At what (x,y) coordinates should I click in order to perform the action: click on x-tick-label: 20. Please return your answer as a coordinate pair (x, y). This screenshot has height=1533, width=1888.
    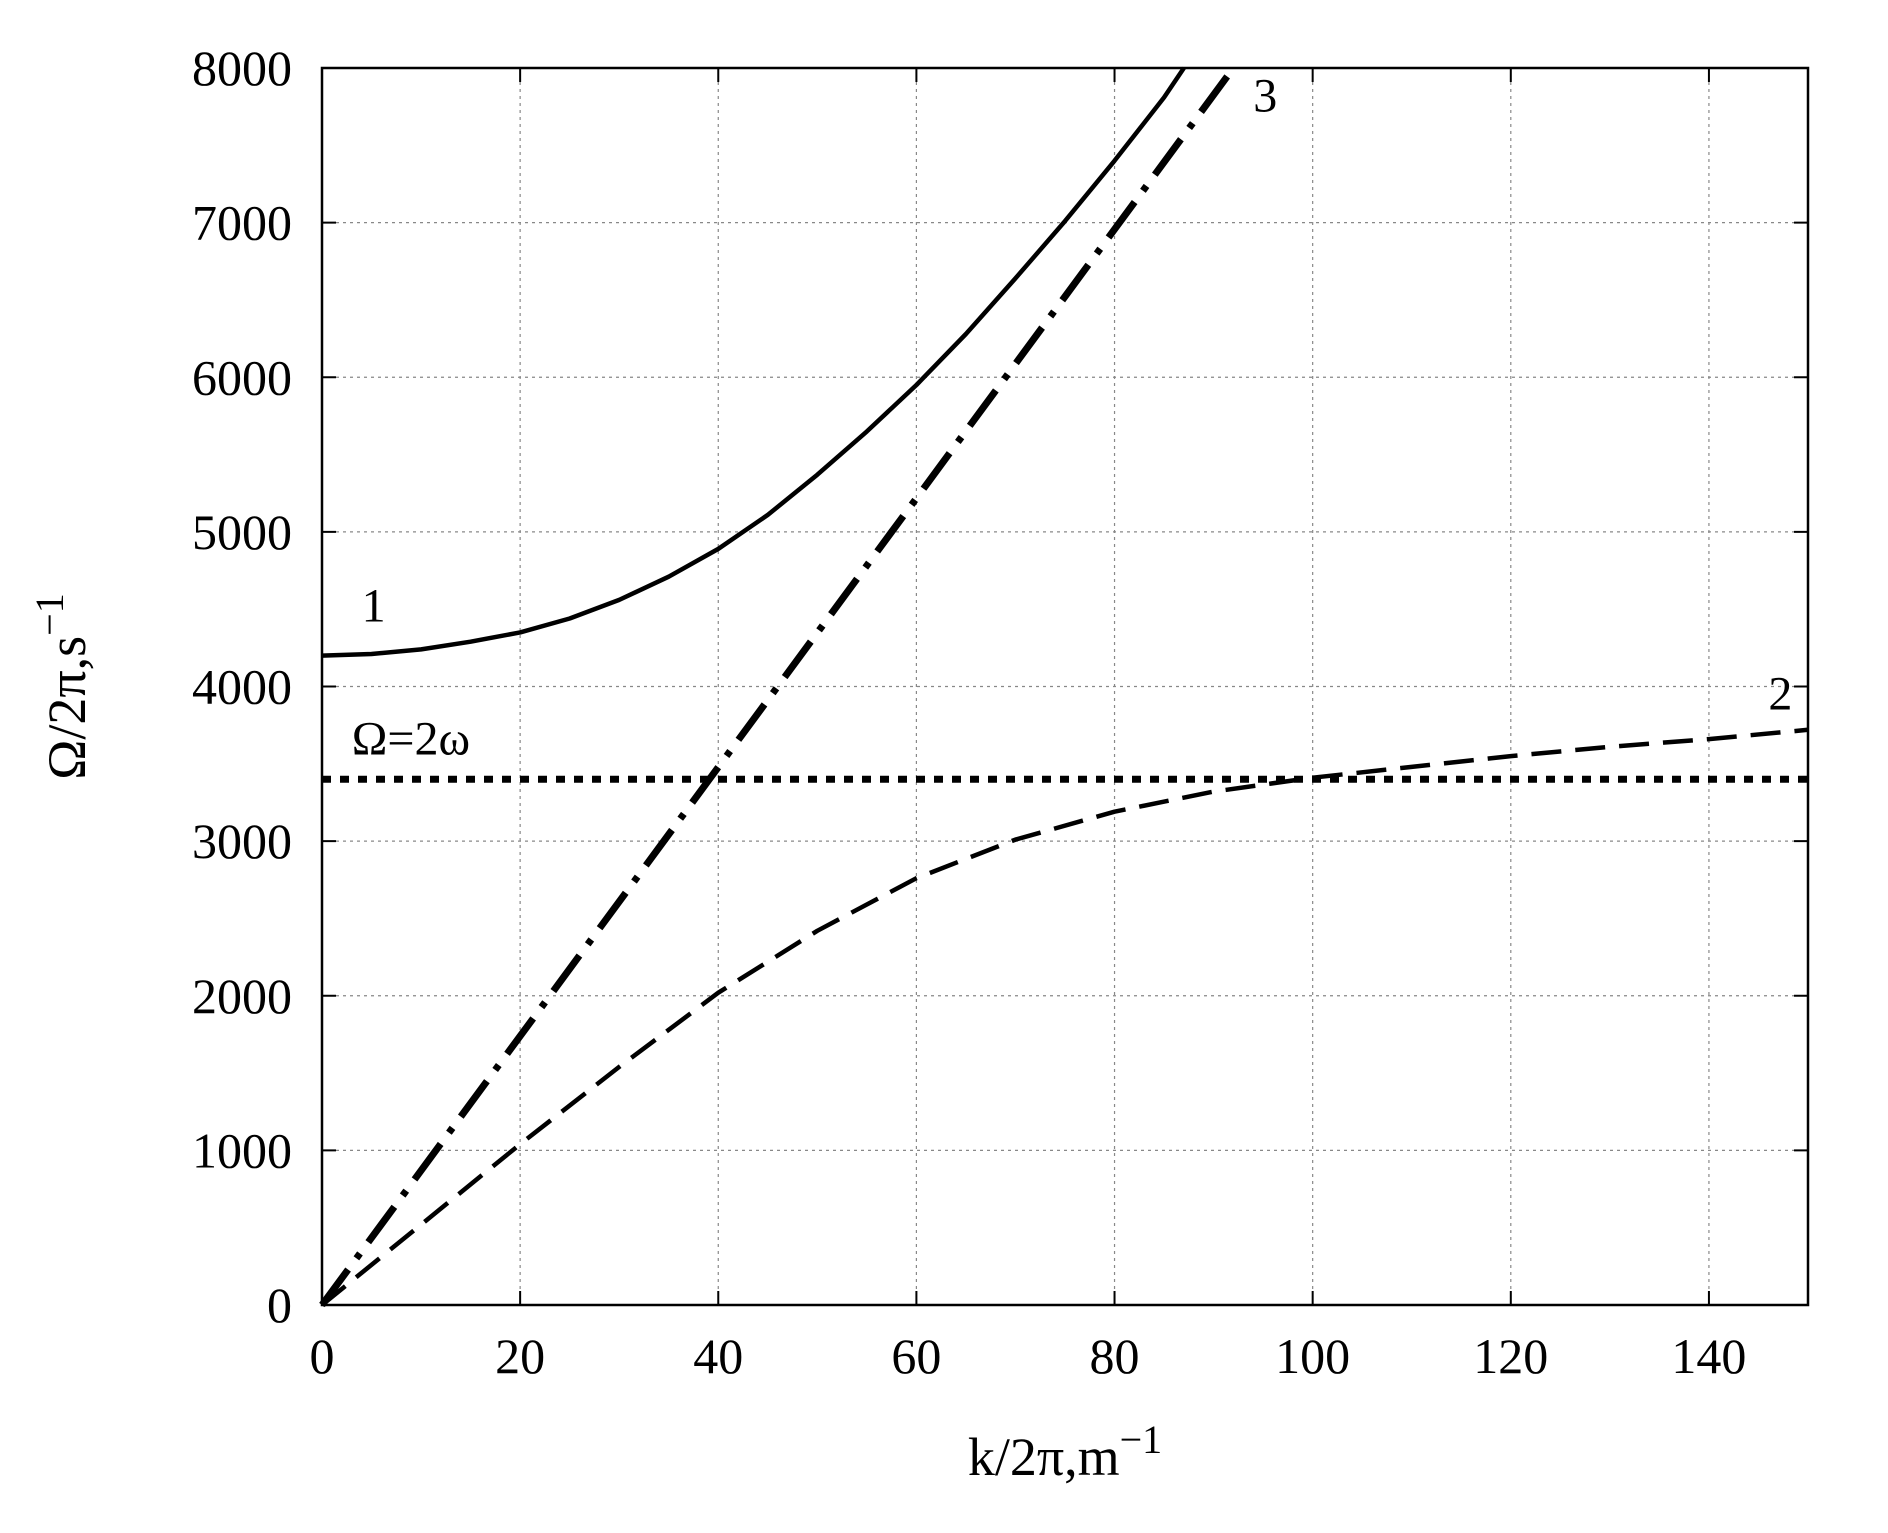
    Looking at the image, I should click on (520, 1356).